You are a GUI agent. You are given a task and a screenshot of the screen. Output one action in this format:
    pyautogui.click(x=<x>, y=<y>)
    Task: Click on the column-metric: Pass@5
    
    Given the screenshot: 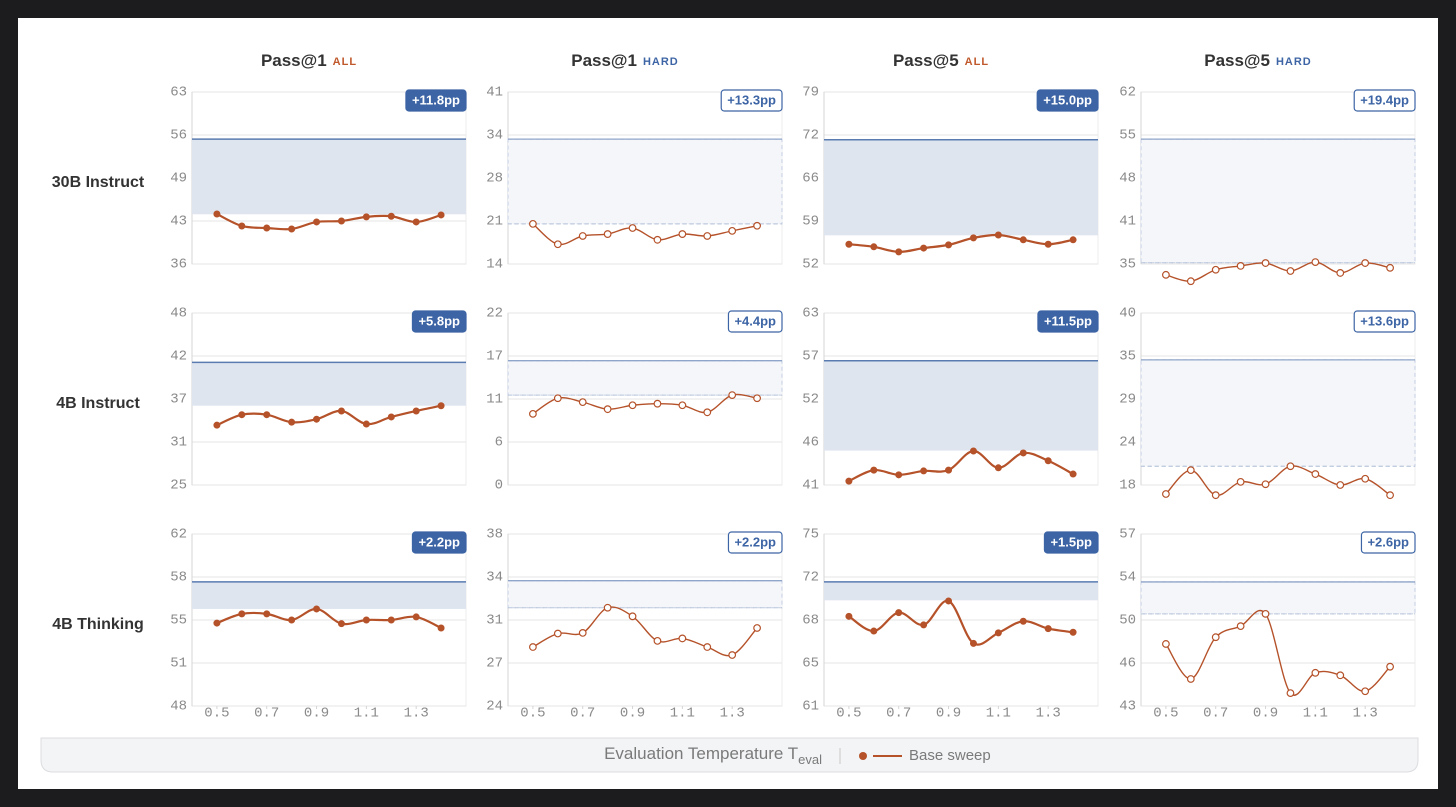 What is the action you would take?
    pyautogui.click(x=926, y=60)
    